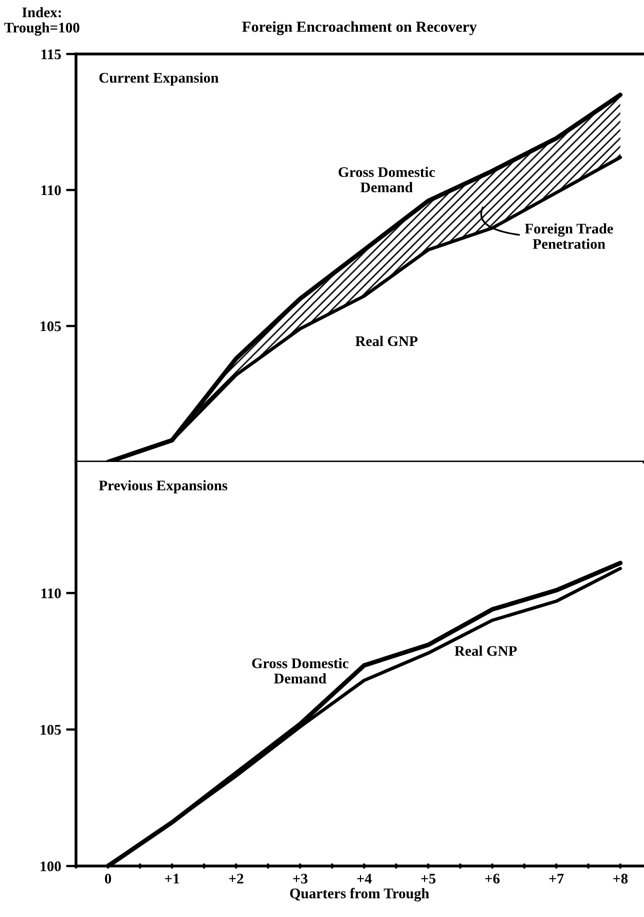 This screenshot has width=644, height=917. Describe the element at coordinates (364, 879) in the screenshot. I see `x-tick-label: +4` at that location.